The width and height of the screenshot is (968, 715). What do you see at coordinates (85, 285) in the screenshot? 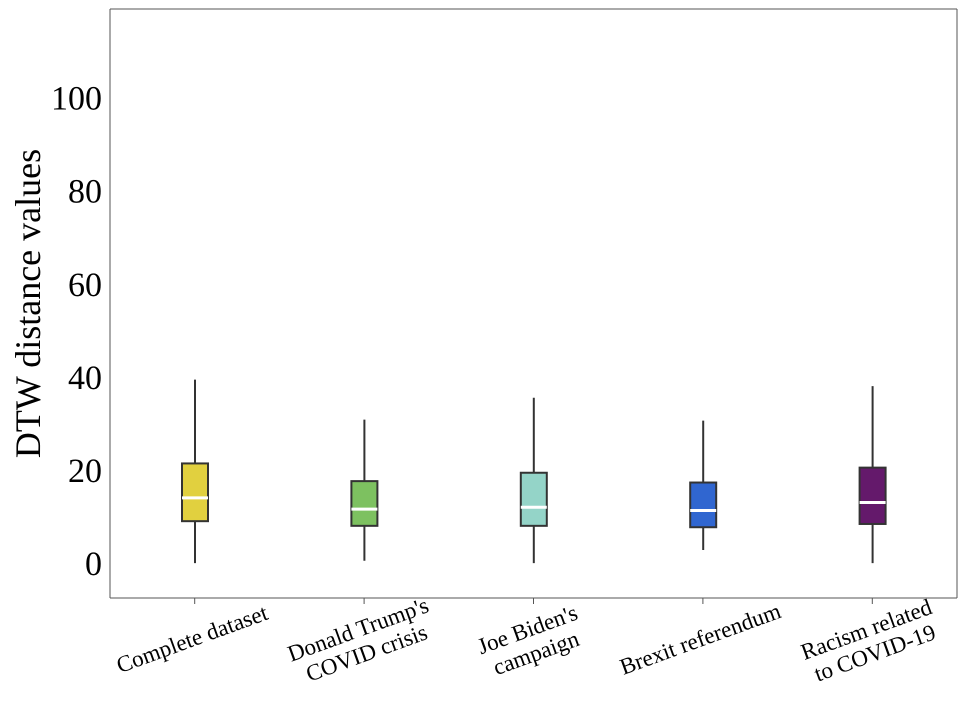
I see `y-tick-label: 60` at bounding box center [85, 285].